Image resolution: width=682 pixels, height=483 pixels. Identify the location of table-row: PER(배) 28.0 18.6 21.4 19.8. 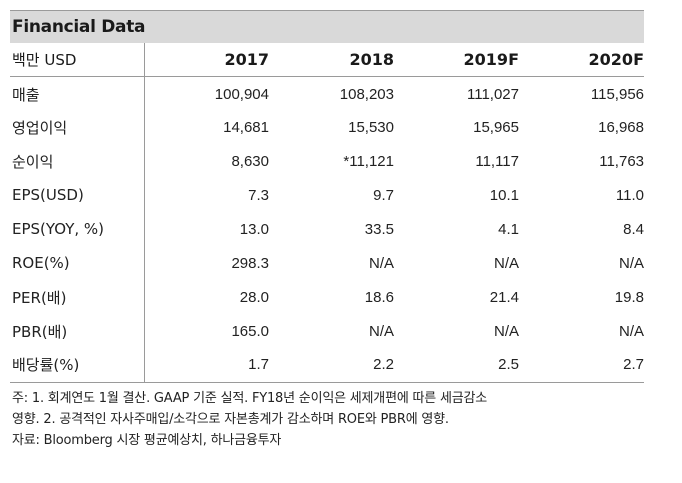
(327, 297).